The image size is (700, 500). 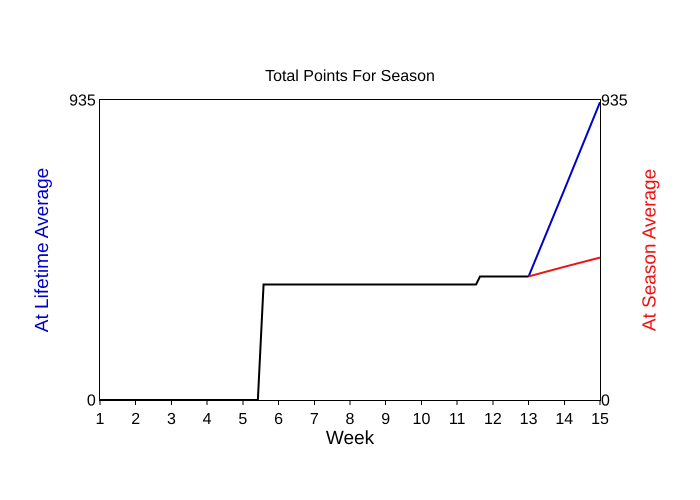 What do you see at coordinates (279, 419) in the screenshot?
I see `x-tick-label: 6` at bounding box center [279, 419].